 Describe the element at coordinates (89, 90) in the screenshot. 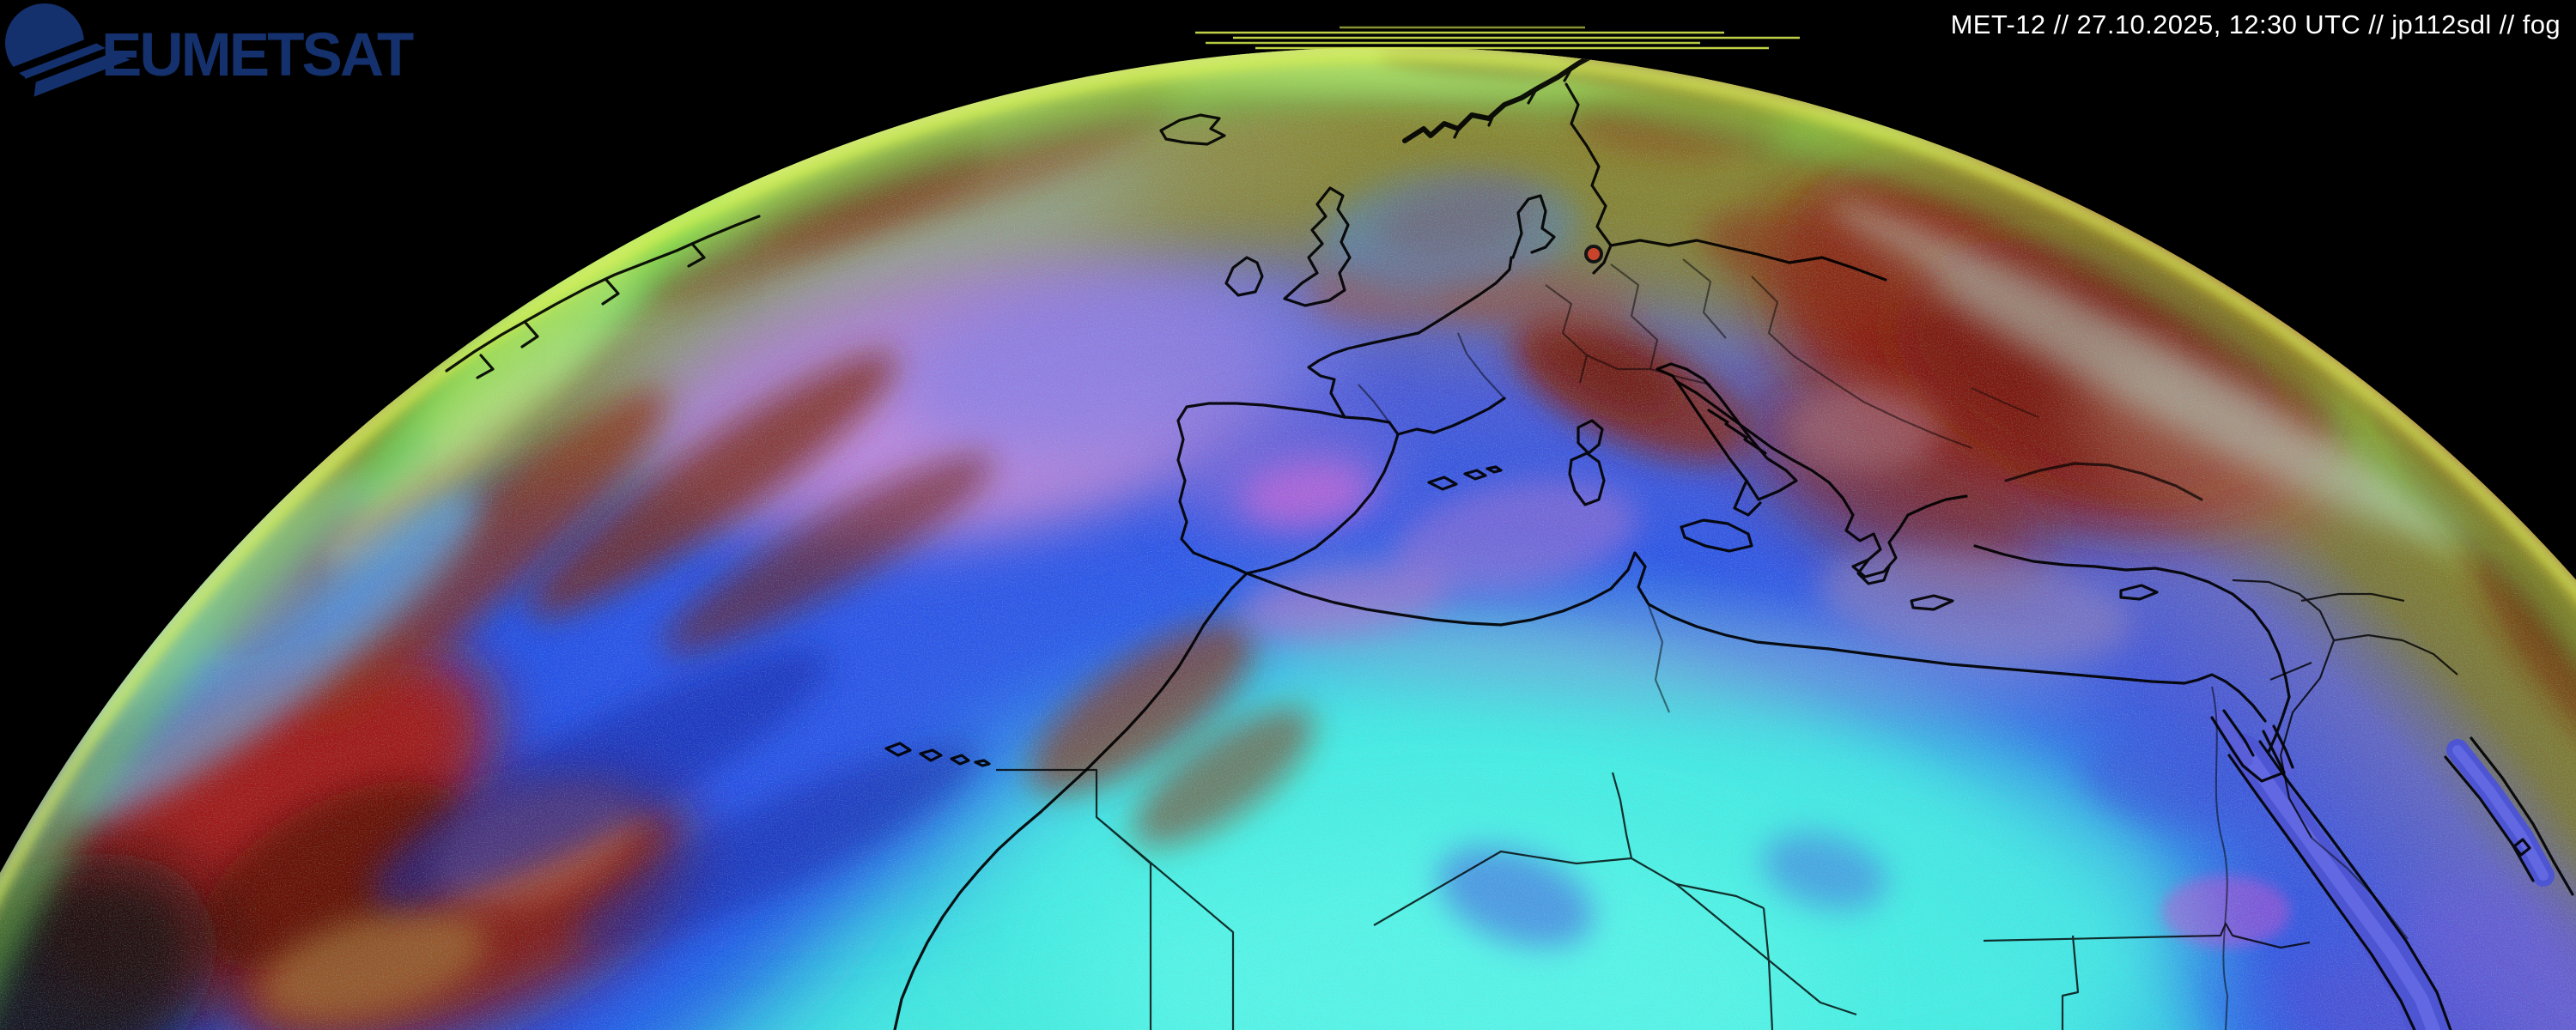

I see `eumetsat-swoosh-icon` at that location.